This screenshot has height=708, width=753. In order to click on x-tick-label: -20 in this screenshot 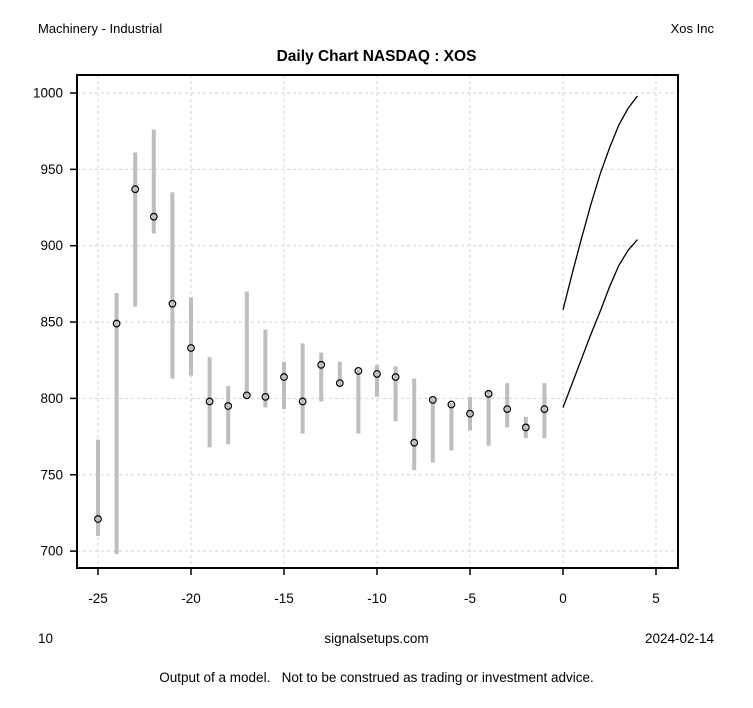, I will do `click(191, 598)`.